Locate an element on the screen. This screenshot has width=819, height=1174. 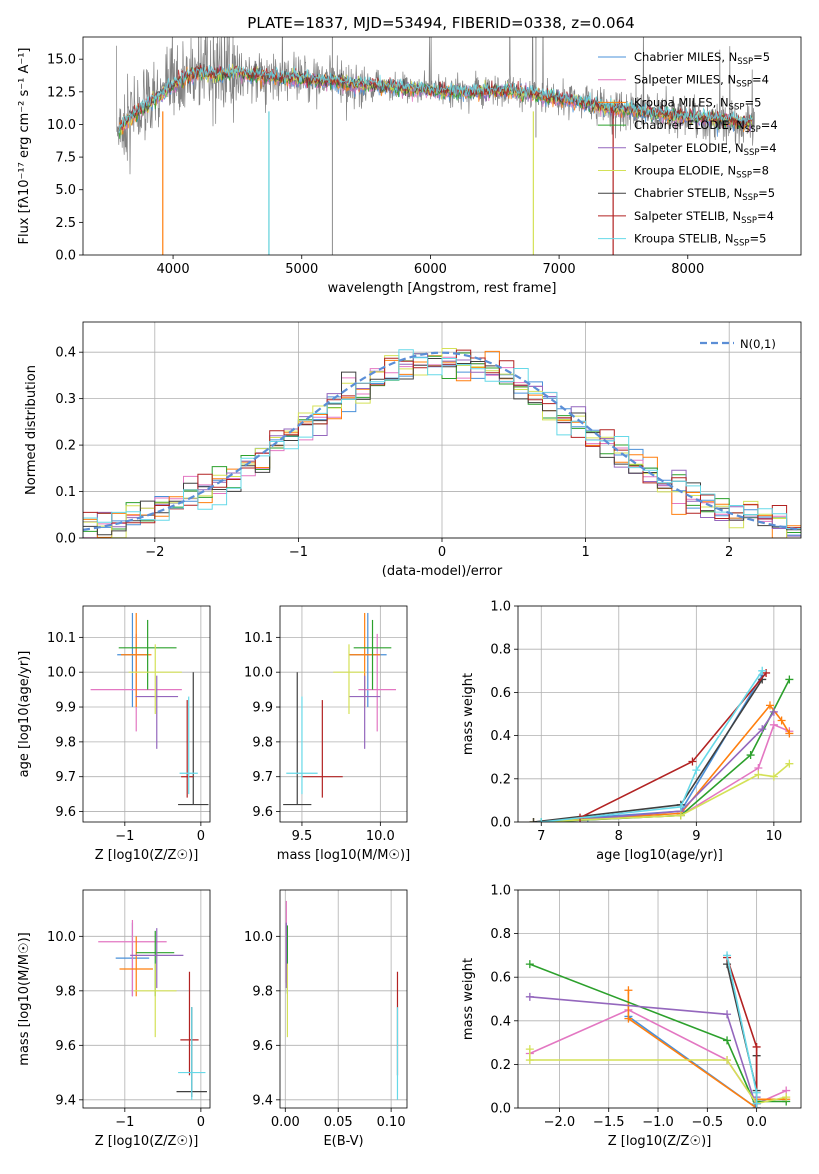
y-axis-label: mass weight is located at coordinates (468, 714).